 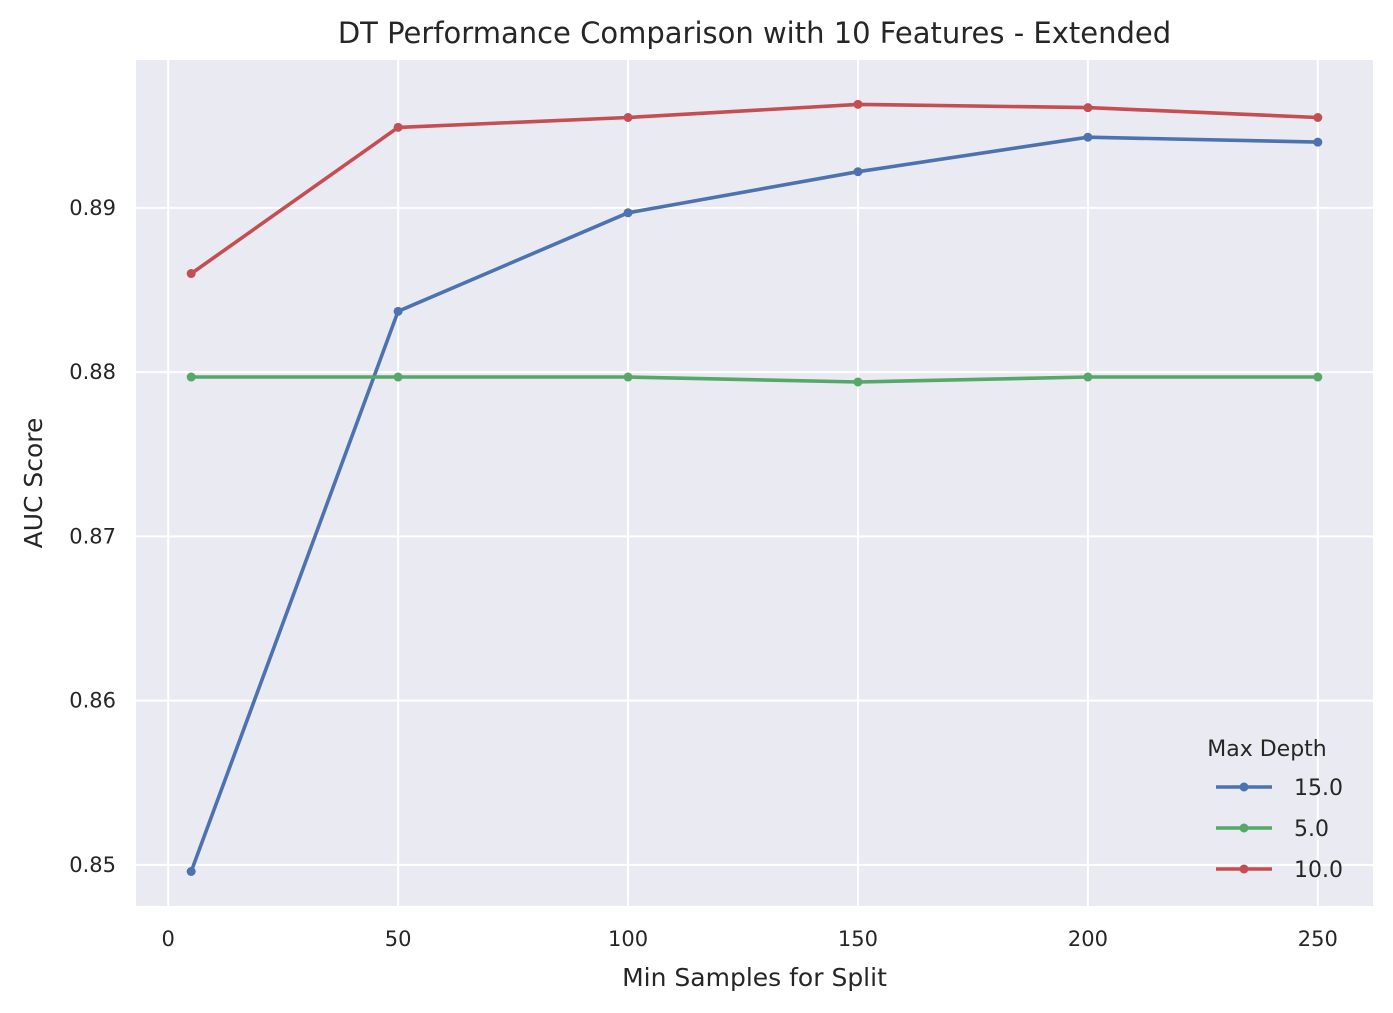 What do you see at coordinates (1279, 788) in the screenshot?
I see `legend-item: 15.0` at bounding box center [1279, 788].